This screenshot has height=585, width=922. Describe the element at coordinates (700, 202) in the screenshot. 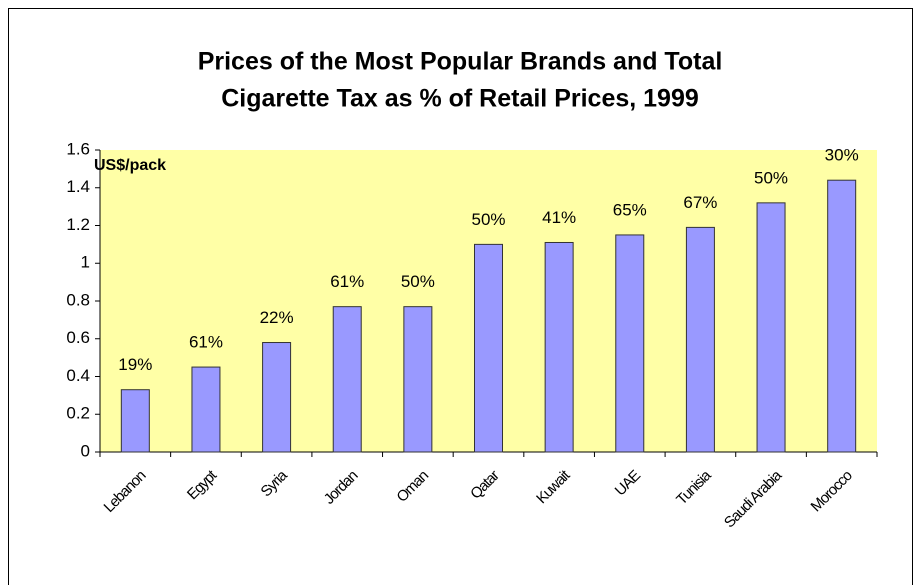

I see `data-label: 67%` at that location.